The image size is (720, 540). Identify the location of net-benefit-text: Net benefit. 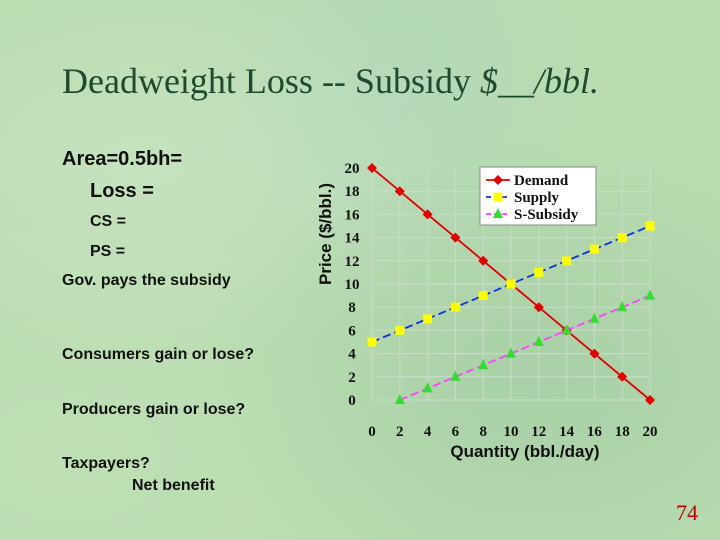
(173, 485).